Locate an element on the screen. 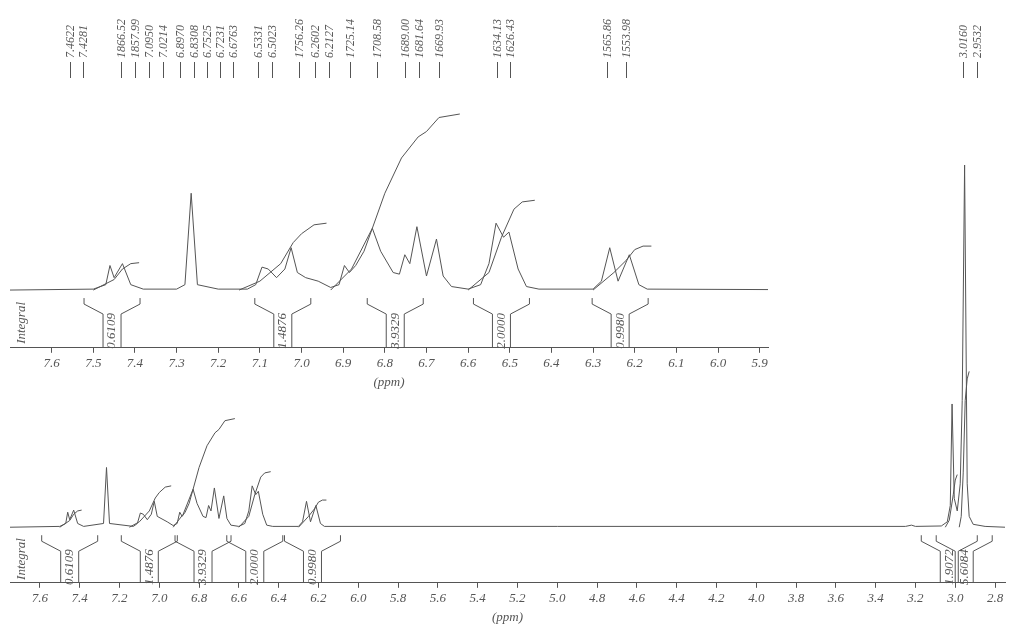 The width and height of the screenshot is (1017, 627). text: 7.0214 is located at coordinates (163, 41).